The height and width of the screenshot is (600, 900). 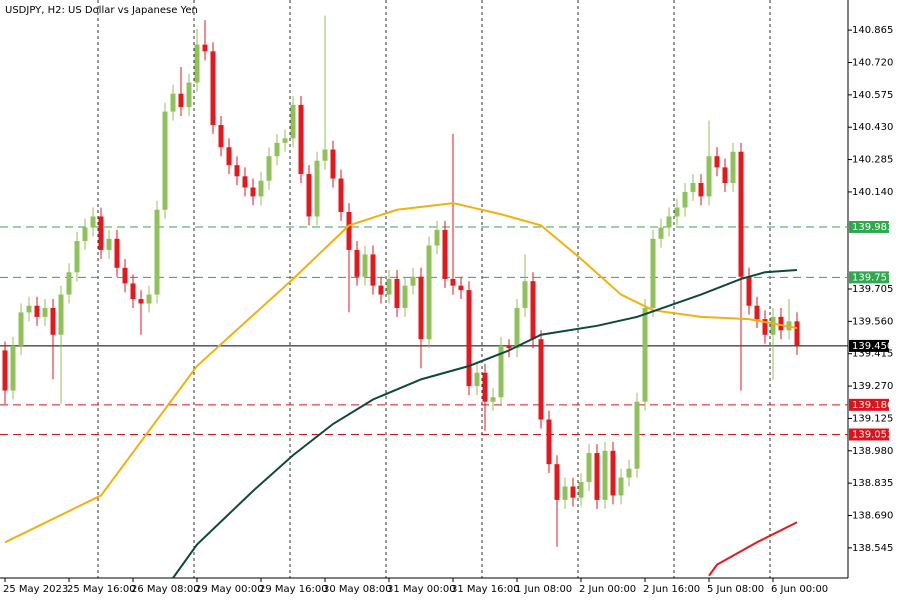 What do you see at coordinates (607, 589) in the screenshot?
I see `x-tick-label: 2 Jun 00:00` at bounding box center [607, 589].